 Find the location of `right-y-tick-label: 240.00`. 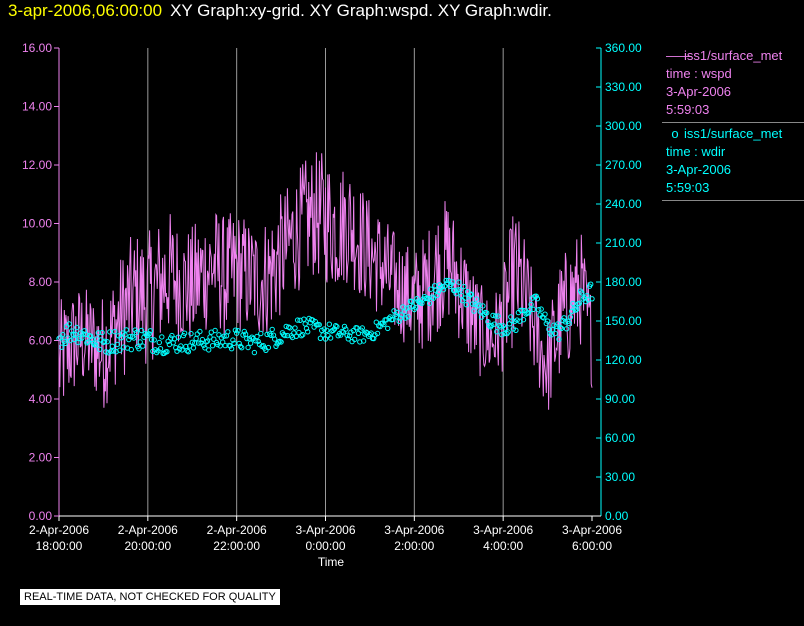

right-y-tick-label: 240.00 is located at coordinates (623, 204).